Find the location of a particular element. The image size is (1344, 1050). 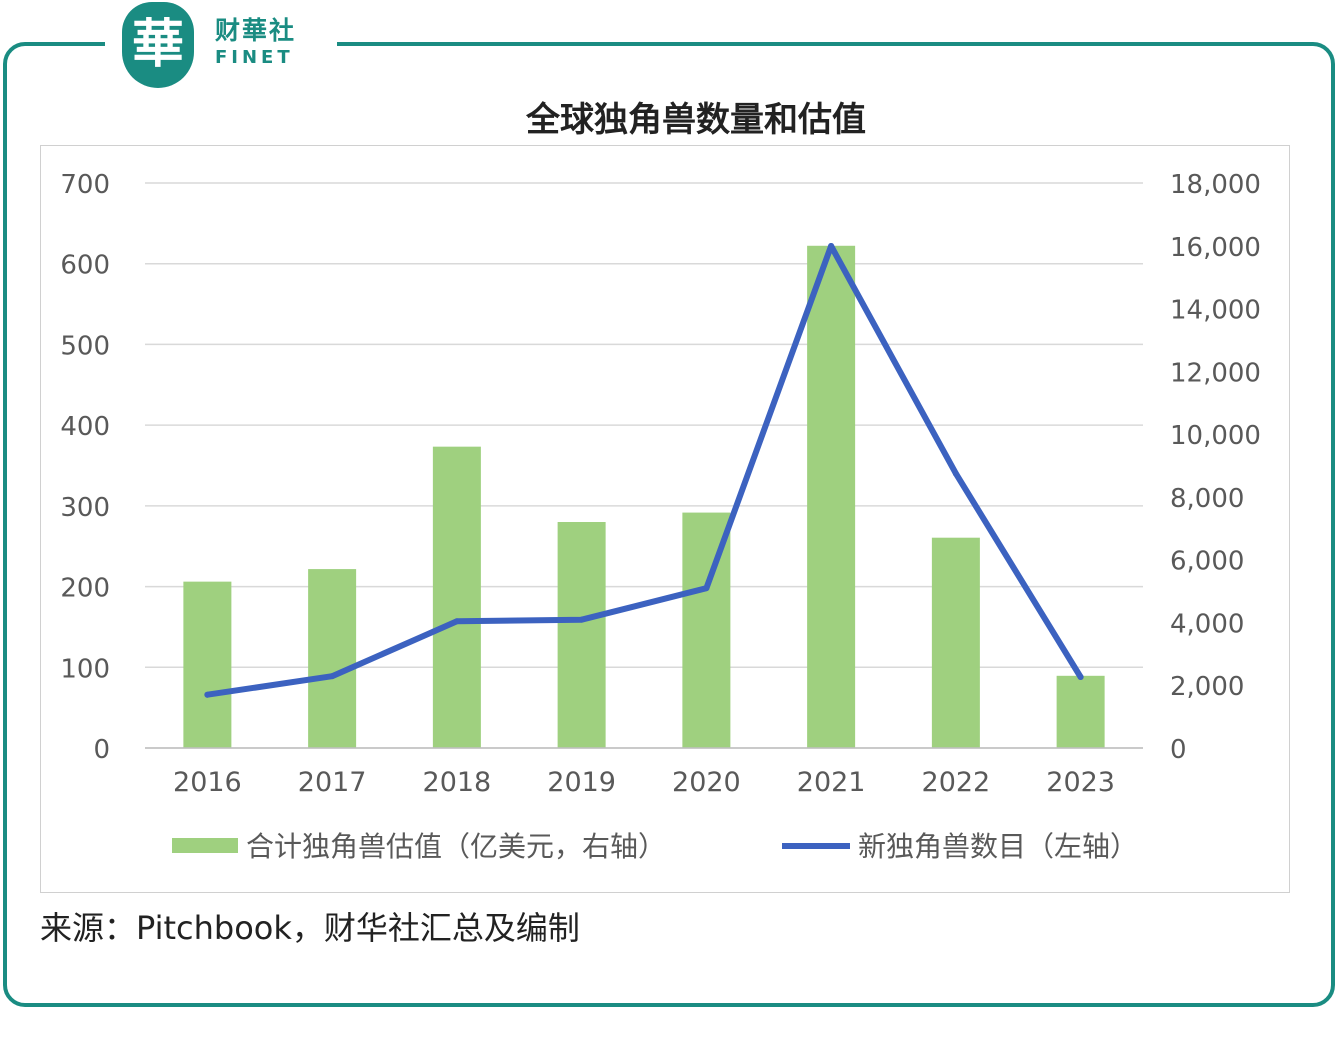

y-left-tick-label: 400 is located at coordinates (85, 427).